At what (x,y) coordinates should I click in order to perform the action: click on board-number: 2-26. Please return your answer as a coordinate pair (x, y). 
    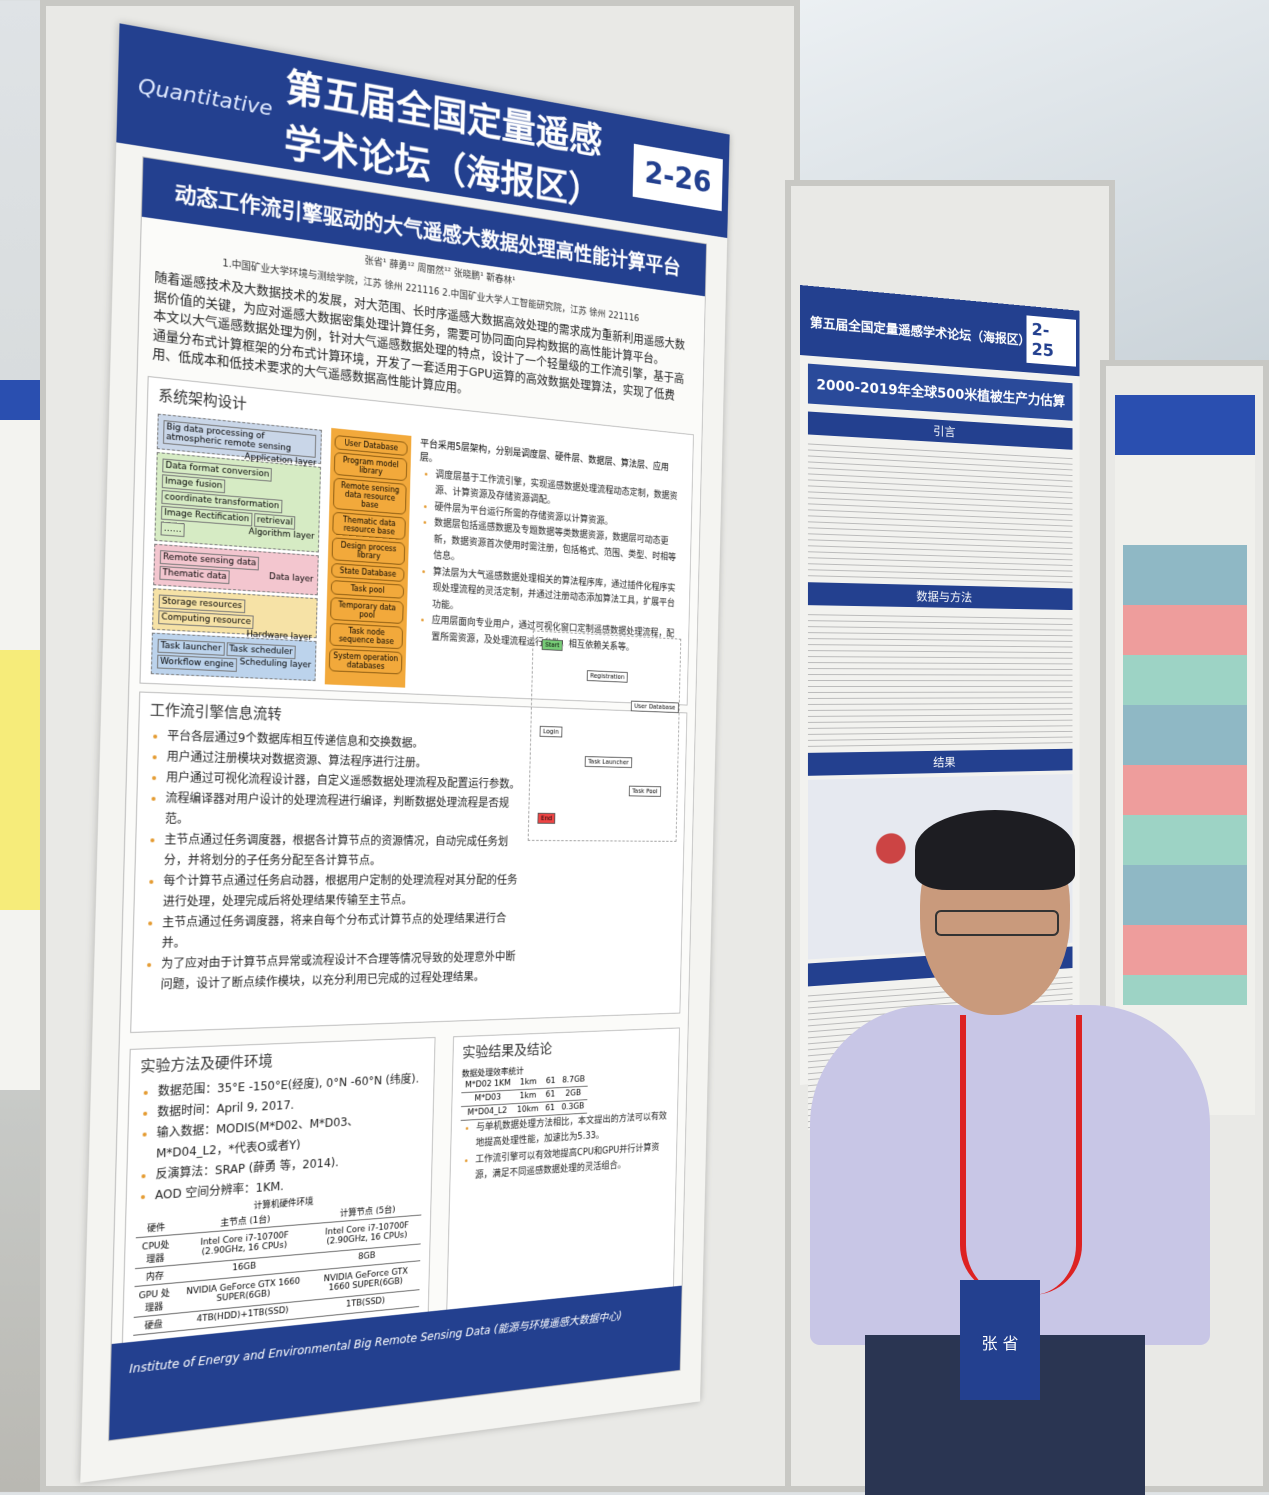
    Looking at the image, I should click on (677, 177).